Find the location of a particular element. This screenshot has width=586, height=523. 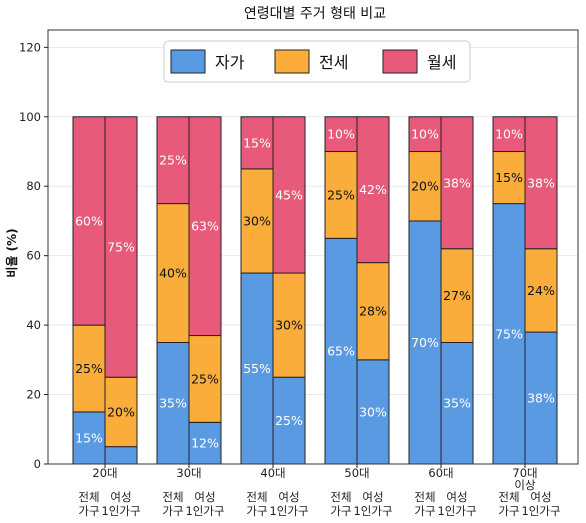

legend-label: 자가 is located at coordinates (230, 62).